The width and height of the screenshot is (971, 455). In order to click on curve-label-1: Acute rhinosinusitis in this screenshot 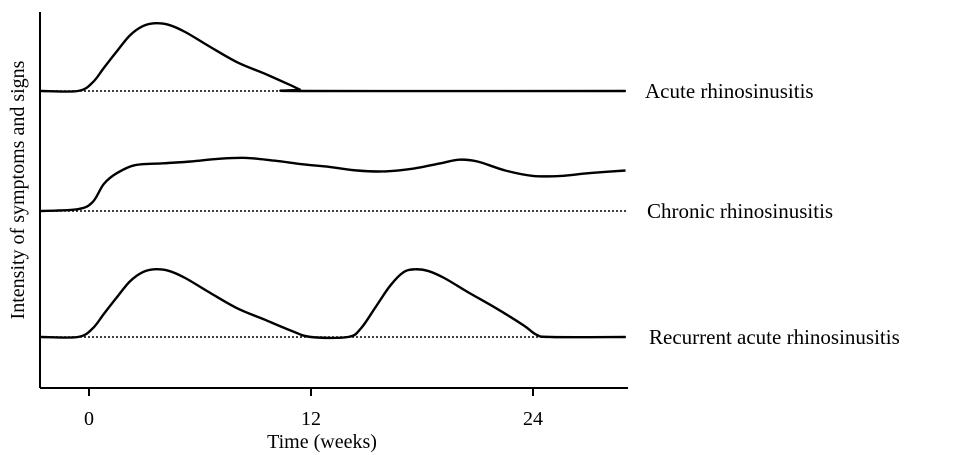, I will do `click(729, 91)`.